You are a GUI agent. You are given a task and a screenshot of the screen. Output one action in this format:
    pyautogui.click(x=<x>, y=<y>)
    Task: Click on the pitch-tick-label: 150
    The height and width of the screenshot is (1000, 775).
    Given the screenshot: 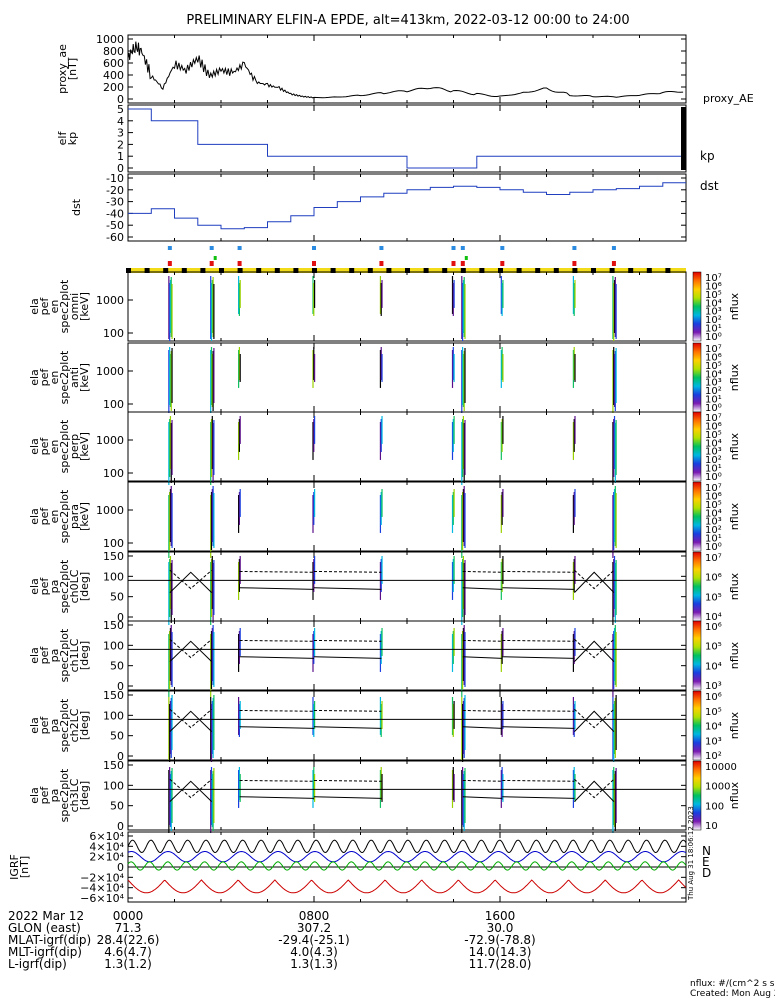 What is the action you would take?
    pyautogui.click(x=113, y=765)
    